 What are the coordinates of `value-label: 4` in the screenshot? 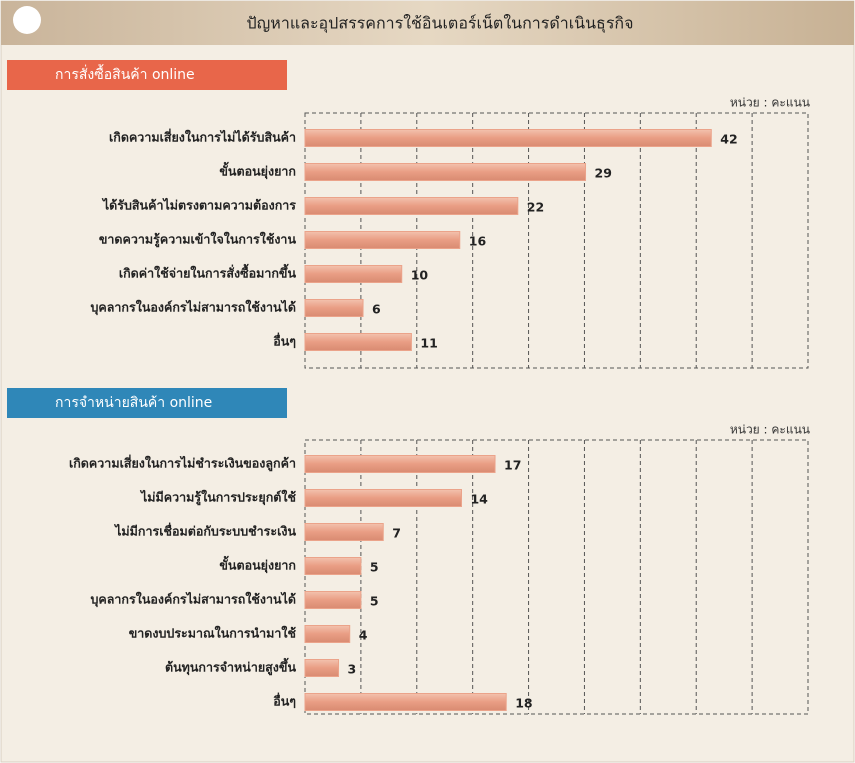 It's located at (363, 635).